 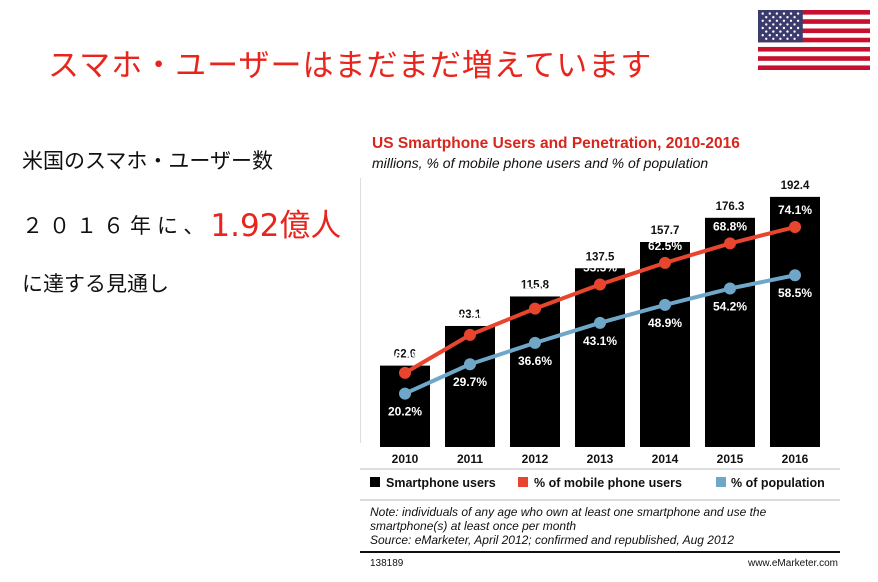 What do you see at coordinates (350, 66) in the screenshot?
I see `slide-title: スマホ・ユーザーはまだまだ増えています` at bounding box center [350, 66].